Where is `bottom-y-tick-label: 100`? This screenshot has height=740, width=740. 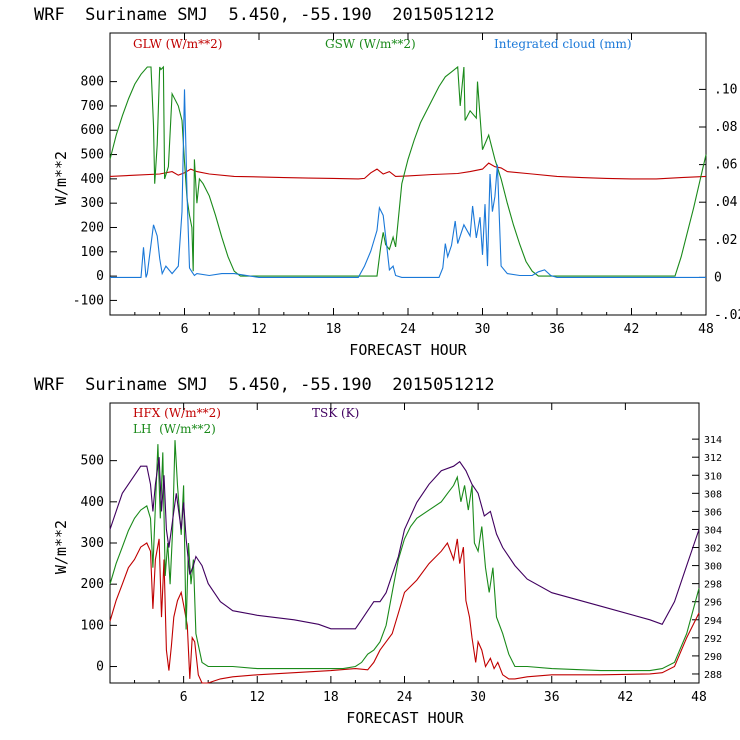 bottom-y-tick-label: 100 is located at coordinates (92, 625).